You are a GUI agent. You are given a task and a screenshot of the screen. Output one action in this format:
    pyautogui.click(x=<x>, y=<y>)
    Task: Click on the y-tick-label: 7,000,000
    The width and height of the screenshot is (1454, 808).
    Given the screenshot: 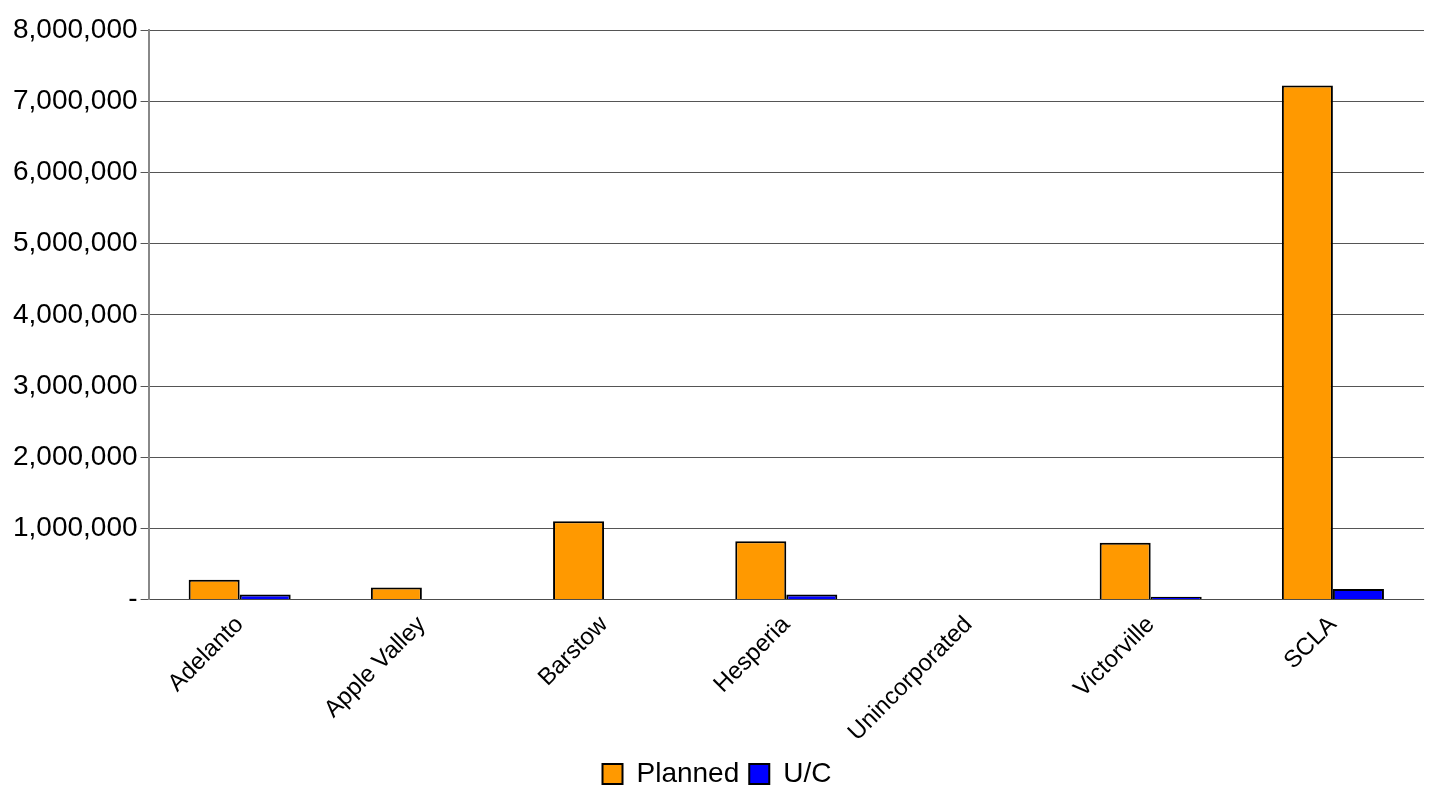 What is the action you would take?
    pyautogui.click(x=75, y=99)
    